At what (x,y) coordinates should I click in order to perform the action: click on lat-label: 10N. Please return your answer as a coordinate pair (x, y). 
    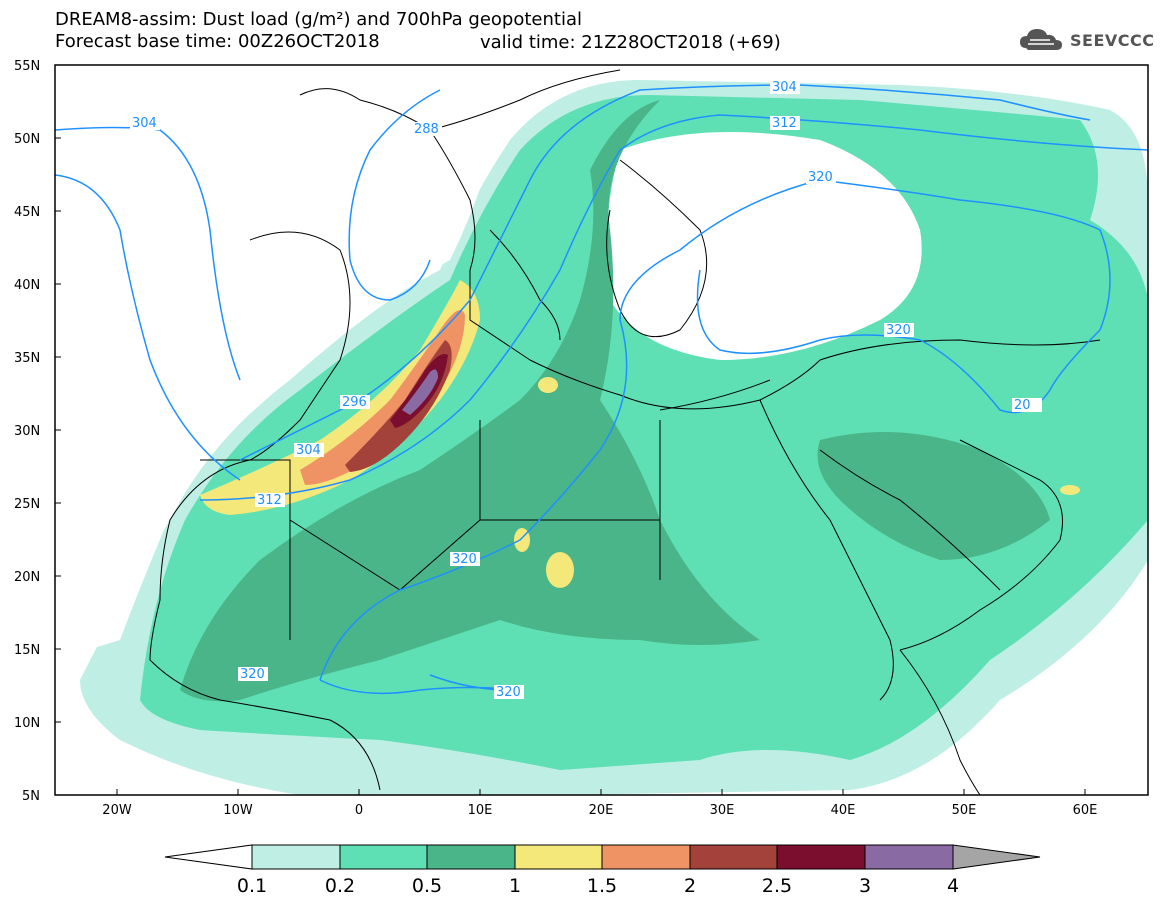
    Looking at the image, I should click on (27, 723).